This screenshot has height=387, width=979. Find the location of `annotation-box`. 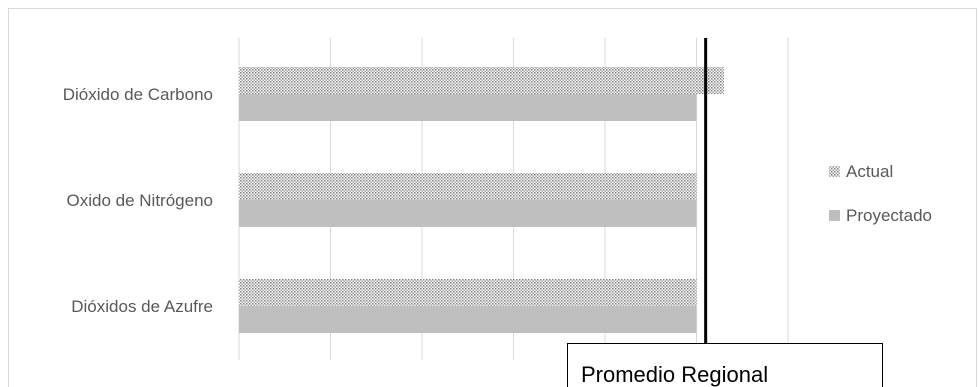

annotation-box is located at coordinates (725, 365).